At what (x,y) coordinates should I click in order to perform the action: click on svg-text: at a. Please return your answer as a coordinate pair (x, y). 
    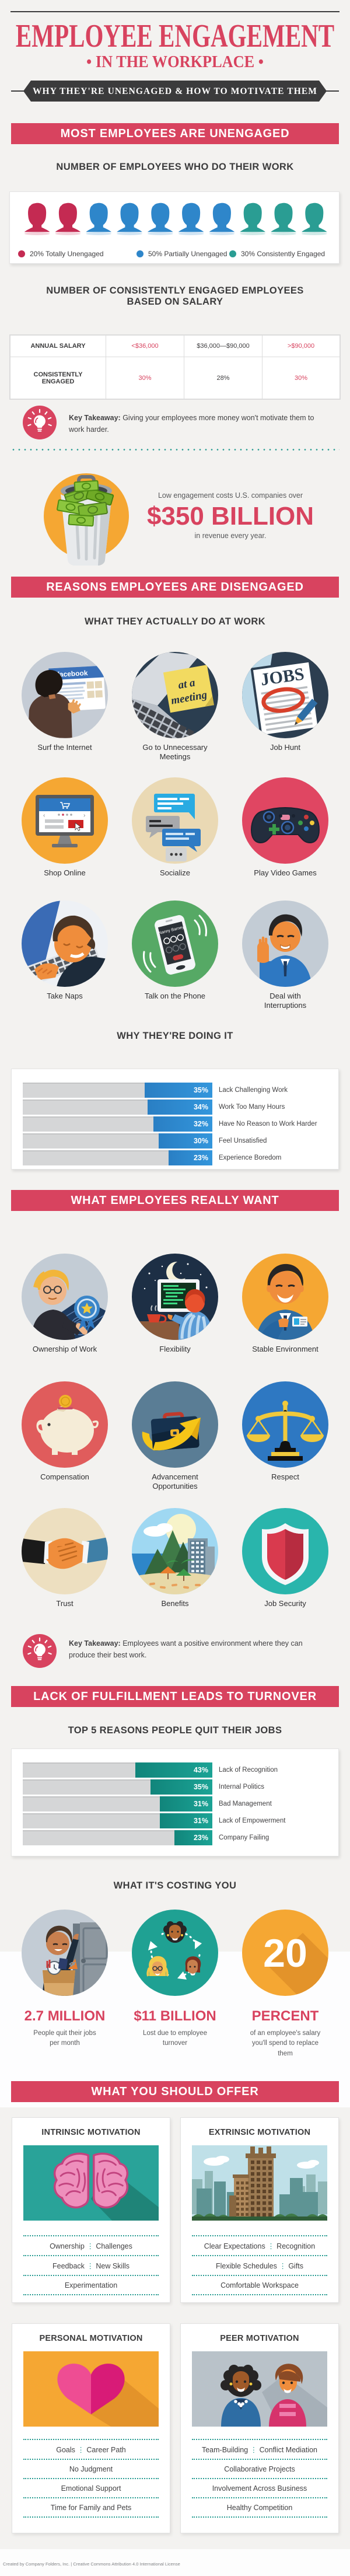
    Looking at the image, I should click on (187, 684).